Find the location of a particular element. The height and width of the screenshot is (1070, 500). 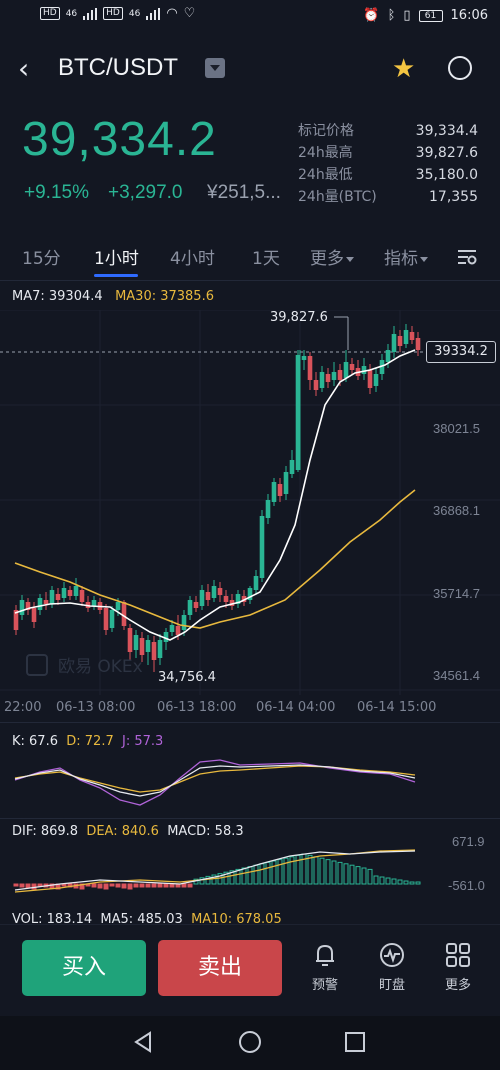

kdj-k: K: 67.6 is located at coordinates (35, 741).